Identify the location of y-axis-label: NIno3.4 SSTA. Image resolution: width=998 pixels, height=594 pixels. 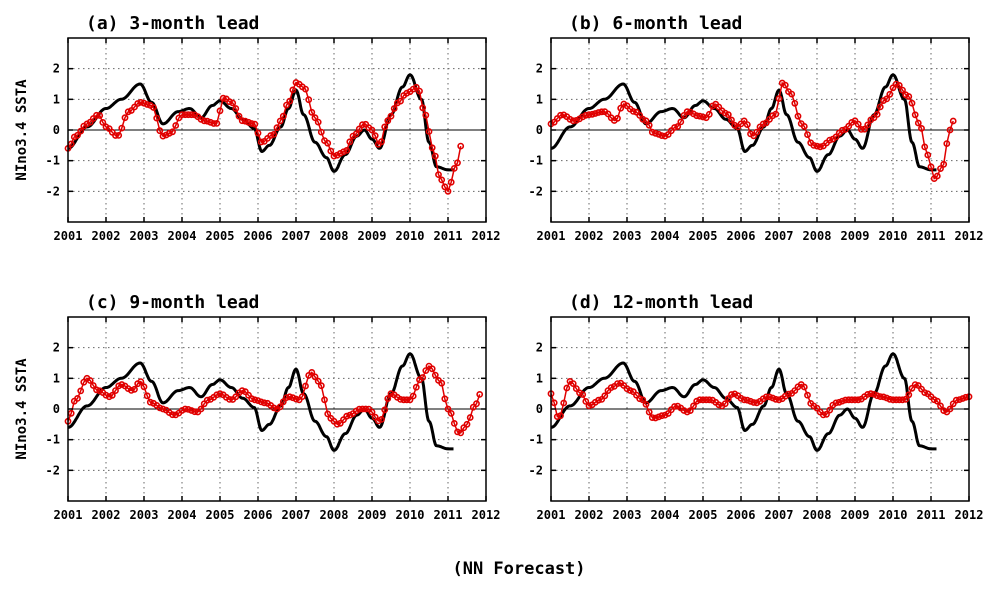
(22, 409).